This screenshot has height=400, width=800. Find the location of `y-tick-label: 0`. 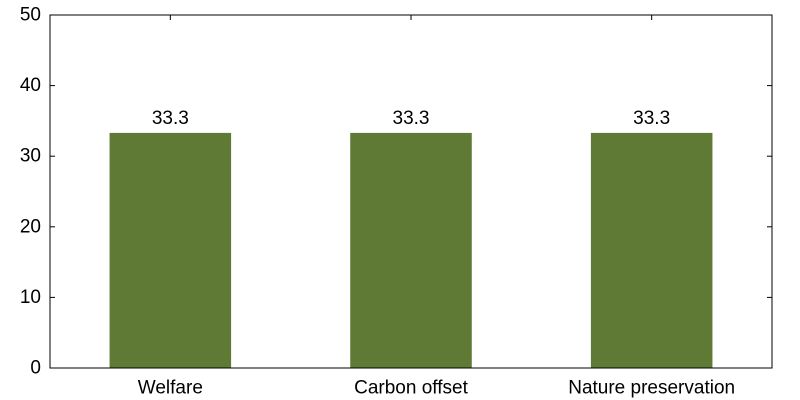

y-tick-label: 0 is located at coordinates (35, 368).